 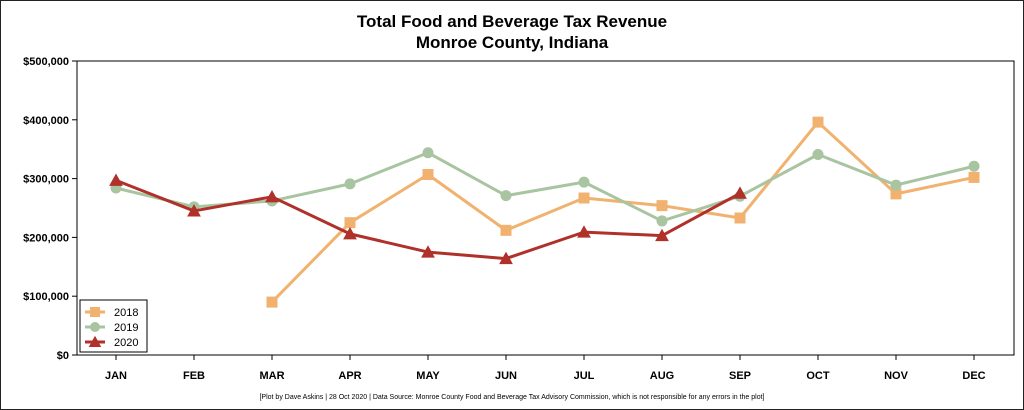 What do you see at coordinates (126, 328) in the screenshot?
I see `legend-label: 2019` at bounding box center [126, 328].